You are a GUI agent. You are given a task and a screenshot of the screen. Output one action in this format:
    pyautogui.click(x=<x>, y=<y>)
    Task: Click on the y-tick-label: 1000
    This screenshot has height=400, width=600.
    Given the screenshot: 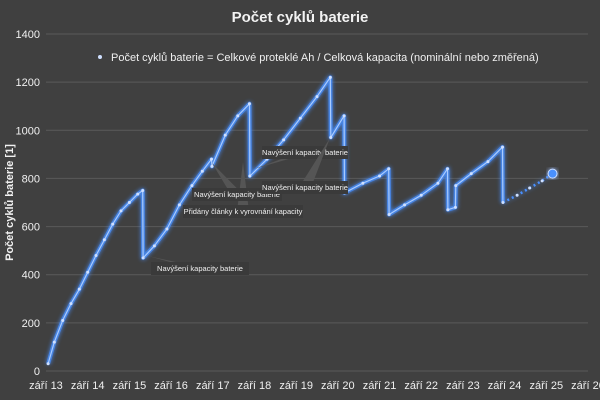 What is the action you would take?
    pyautogui.click(x=28, y=131)
    